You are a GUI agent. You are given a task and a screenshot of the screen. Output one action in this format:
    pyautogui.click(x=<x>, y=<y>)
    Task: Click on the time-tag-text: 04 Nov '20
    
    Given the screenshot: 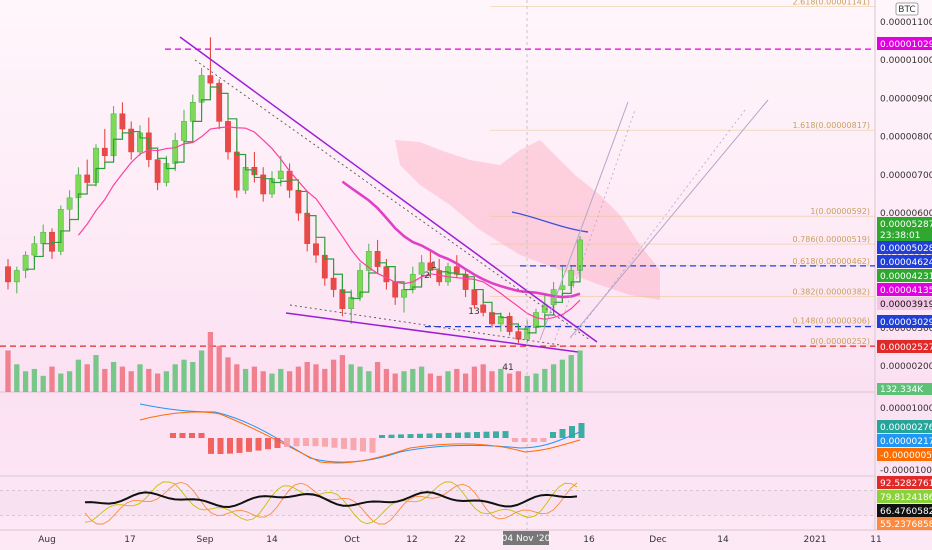 What is the action you would take?
    pyautogui.click(x=526, y=539)
    